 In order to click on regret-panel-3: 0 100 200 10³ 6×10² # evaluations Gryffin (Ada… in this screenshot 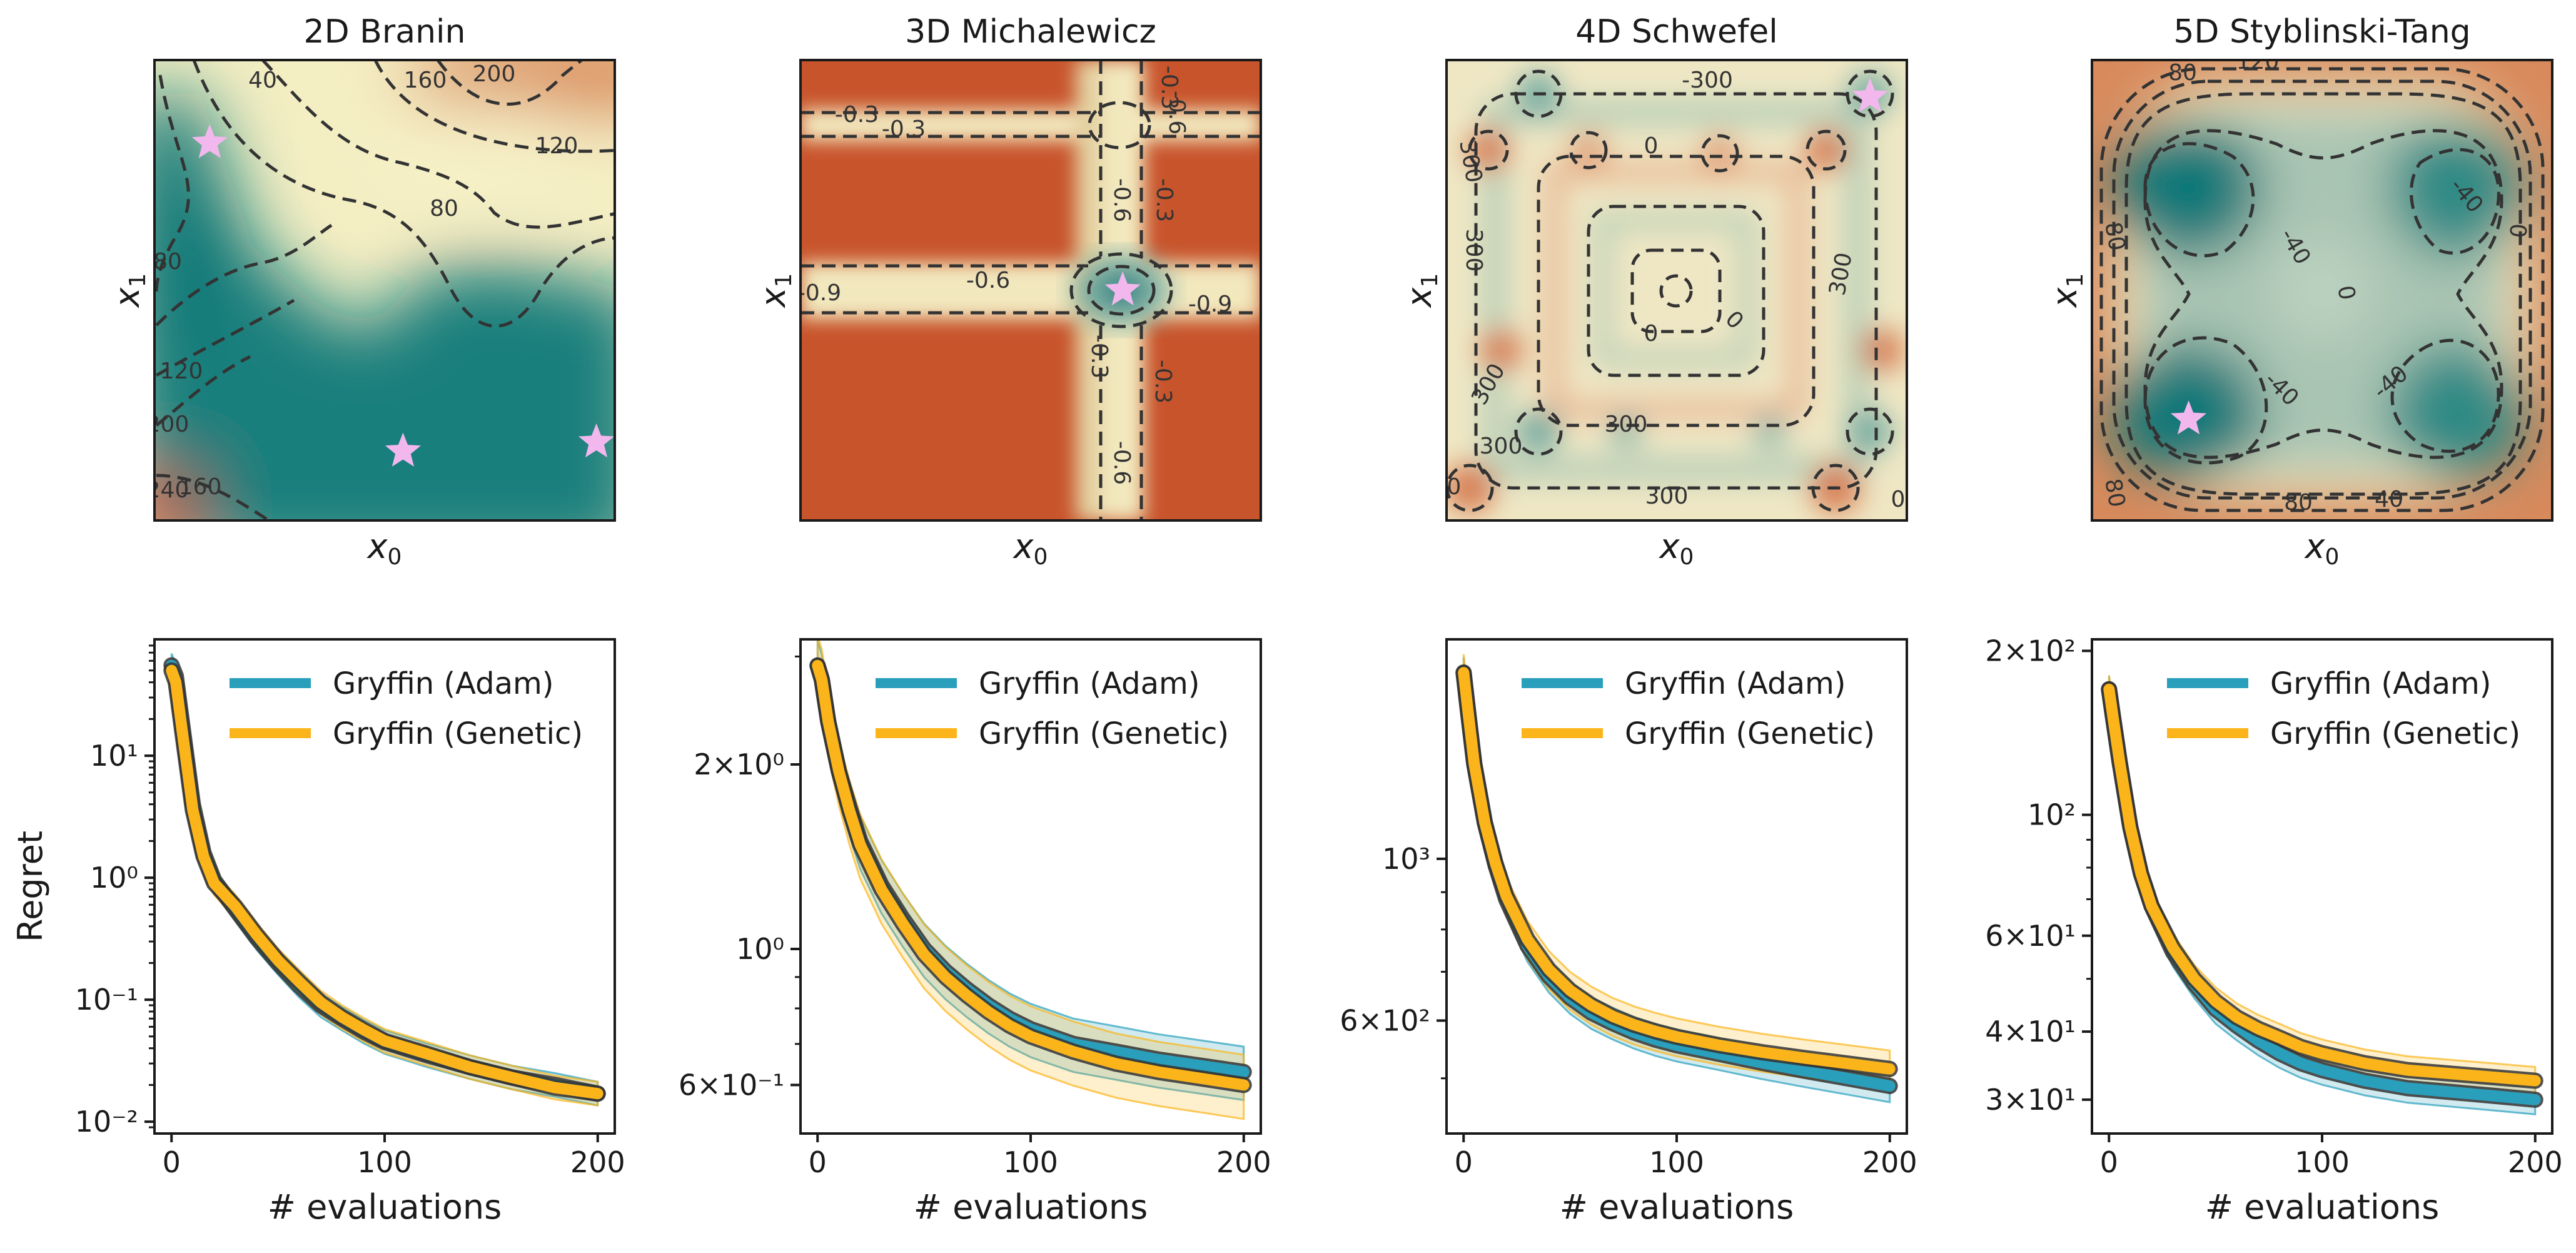, I will do `click(1628, 932)`.